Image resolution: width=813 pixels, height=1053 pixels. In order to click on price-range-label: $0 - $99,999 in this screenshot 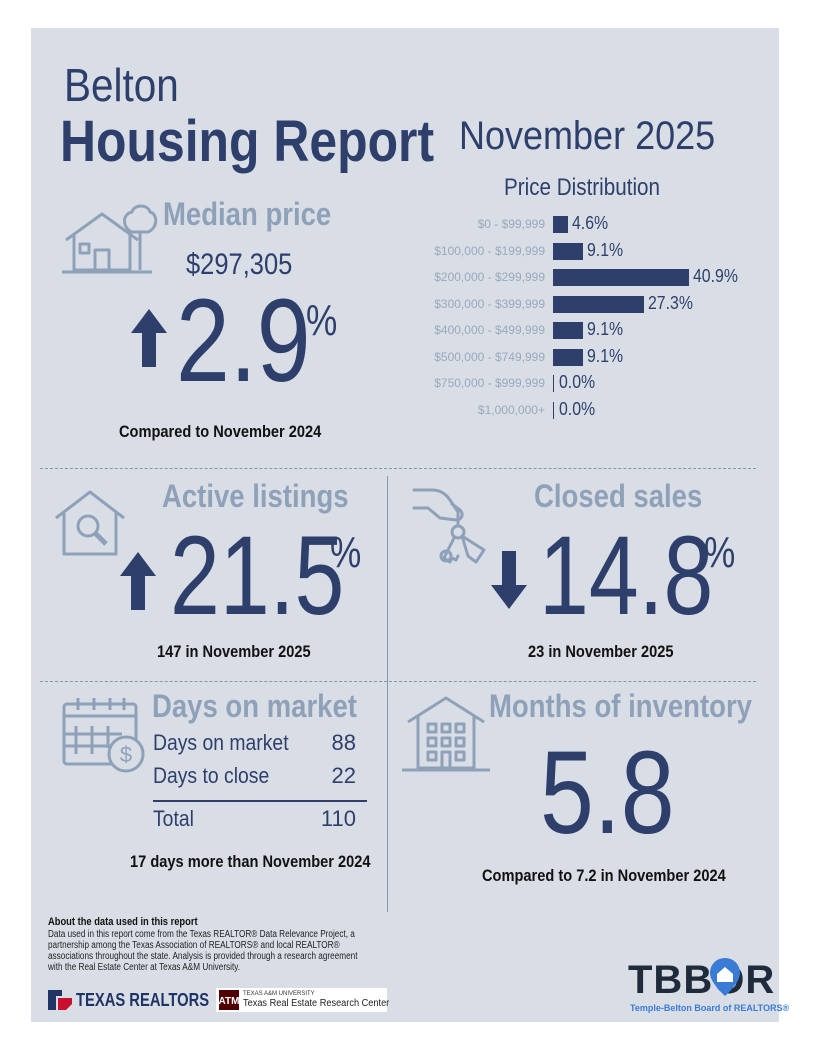, I will do `click(511, 224)`.